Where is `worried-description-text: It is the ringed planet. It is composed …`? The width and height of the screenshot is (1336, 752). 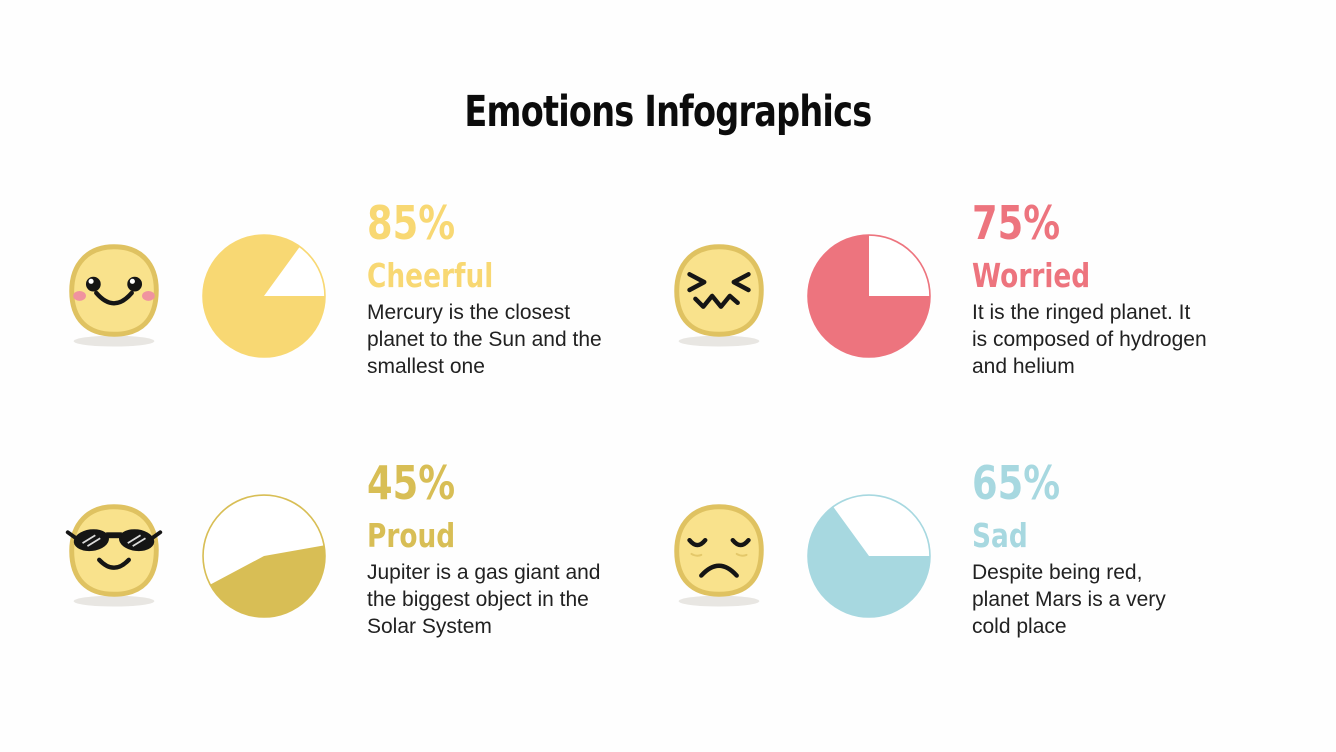
worried-description-text: It is the ringed planet. It is composed … is located at coordinates (1089, 339).